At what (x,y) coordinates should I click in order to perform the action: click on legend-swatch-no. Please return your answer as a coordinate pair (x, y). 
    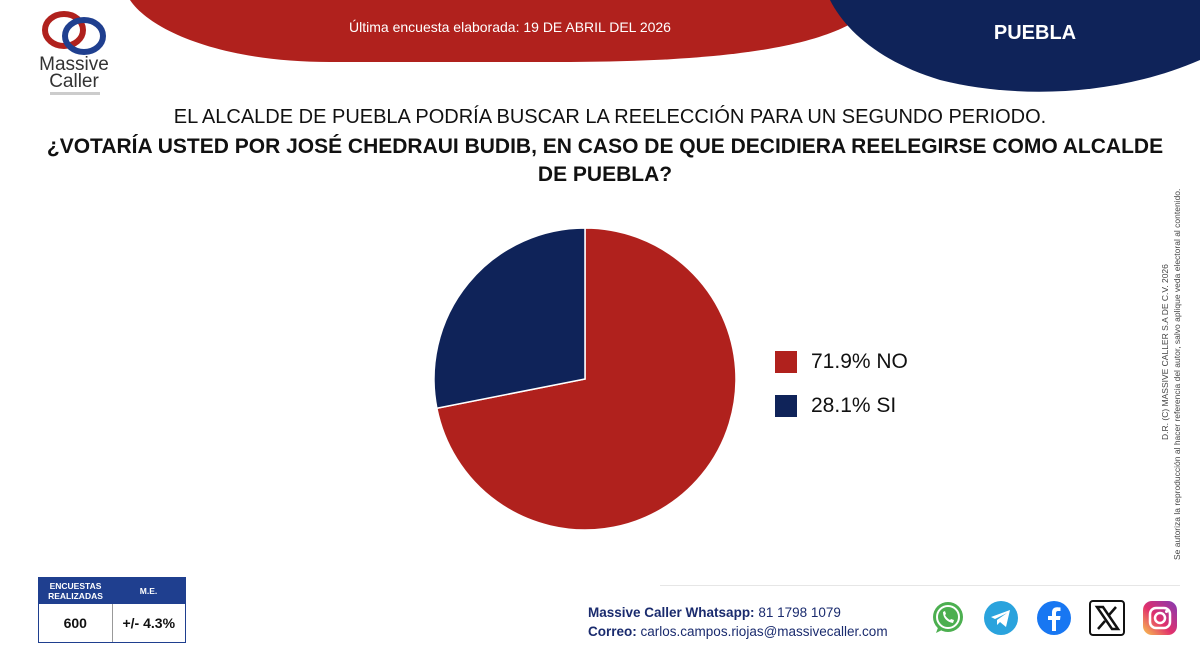
    Looking at the image, I should click on (786, 362).